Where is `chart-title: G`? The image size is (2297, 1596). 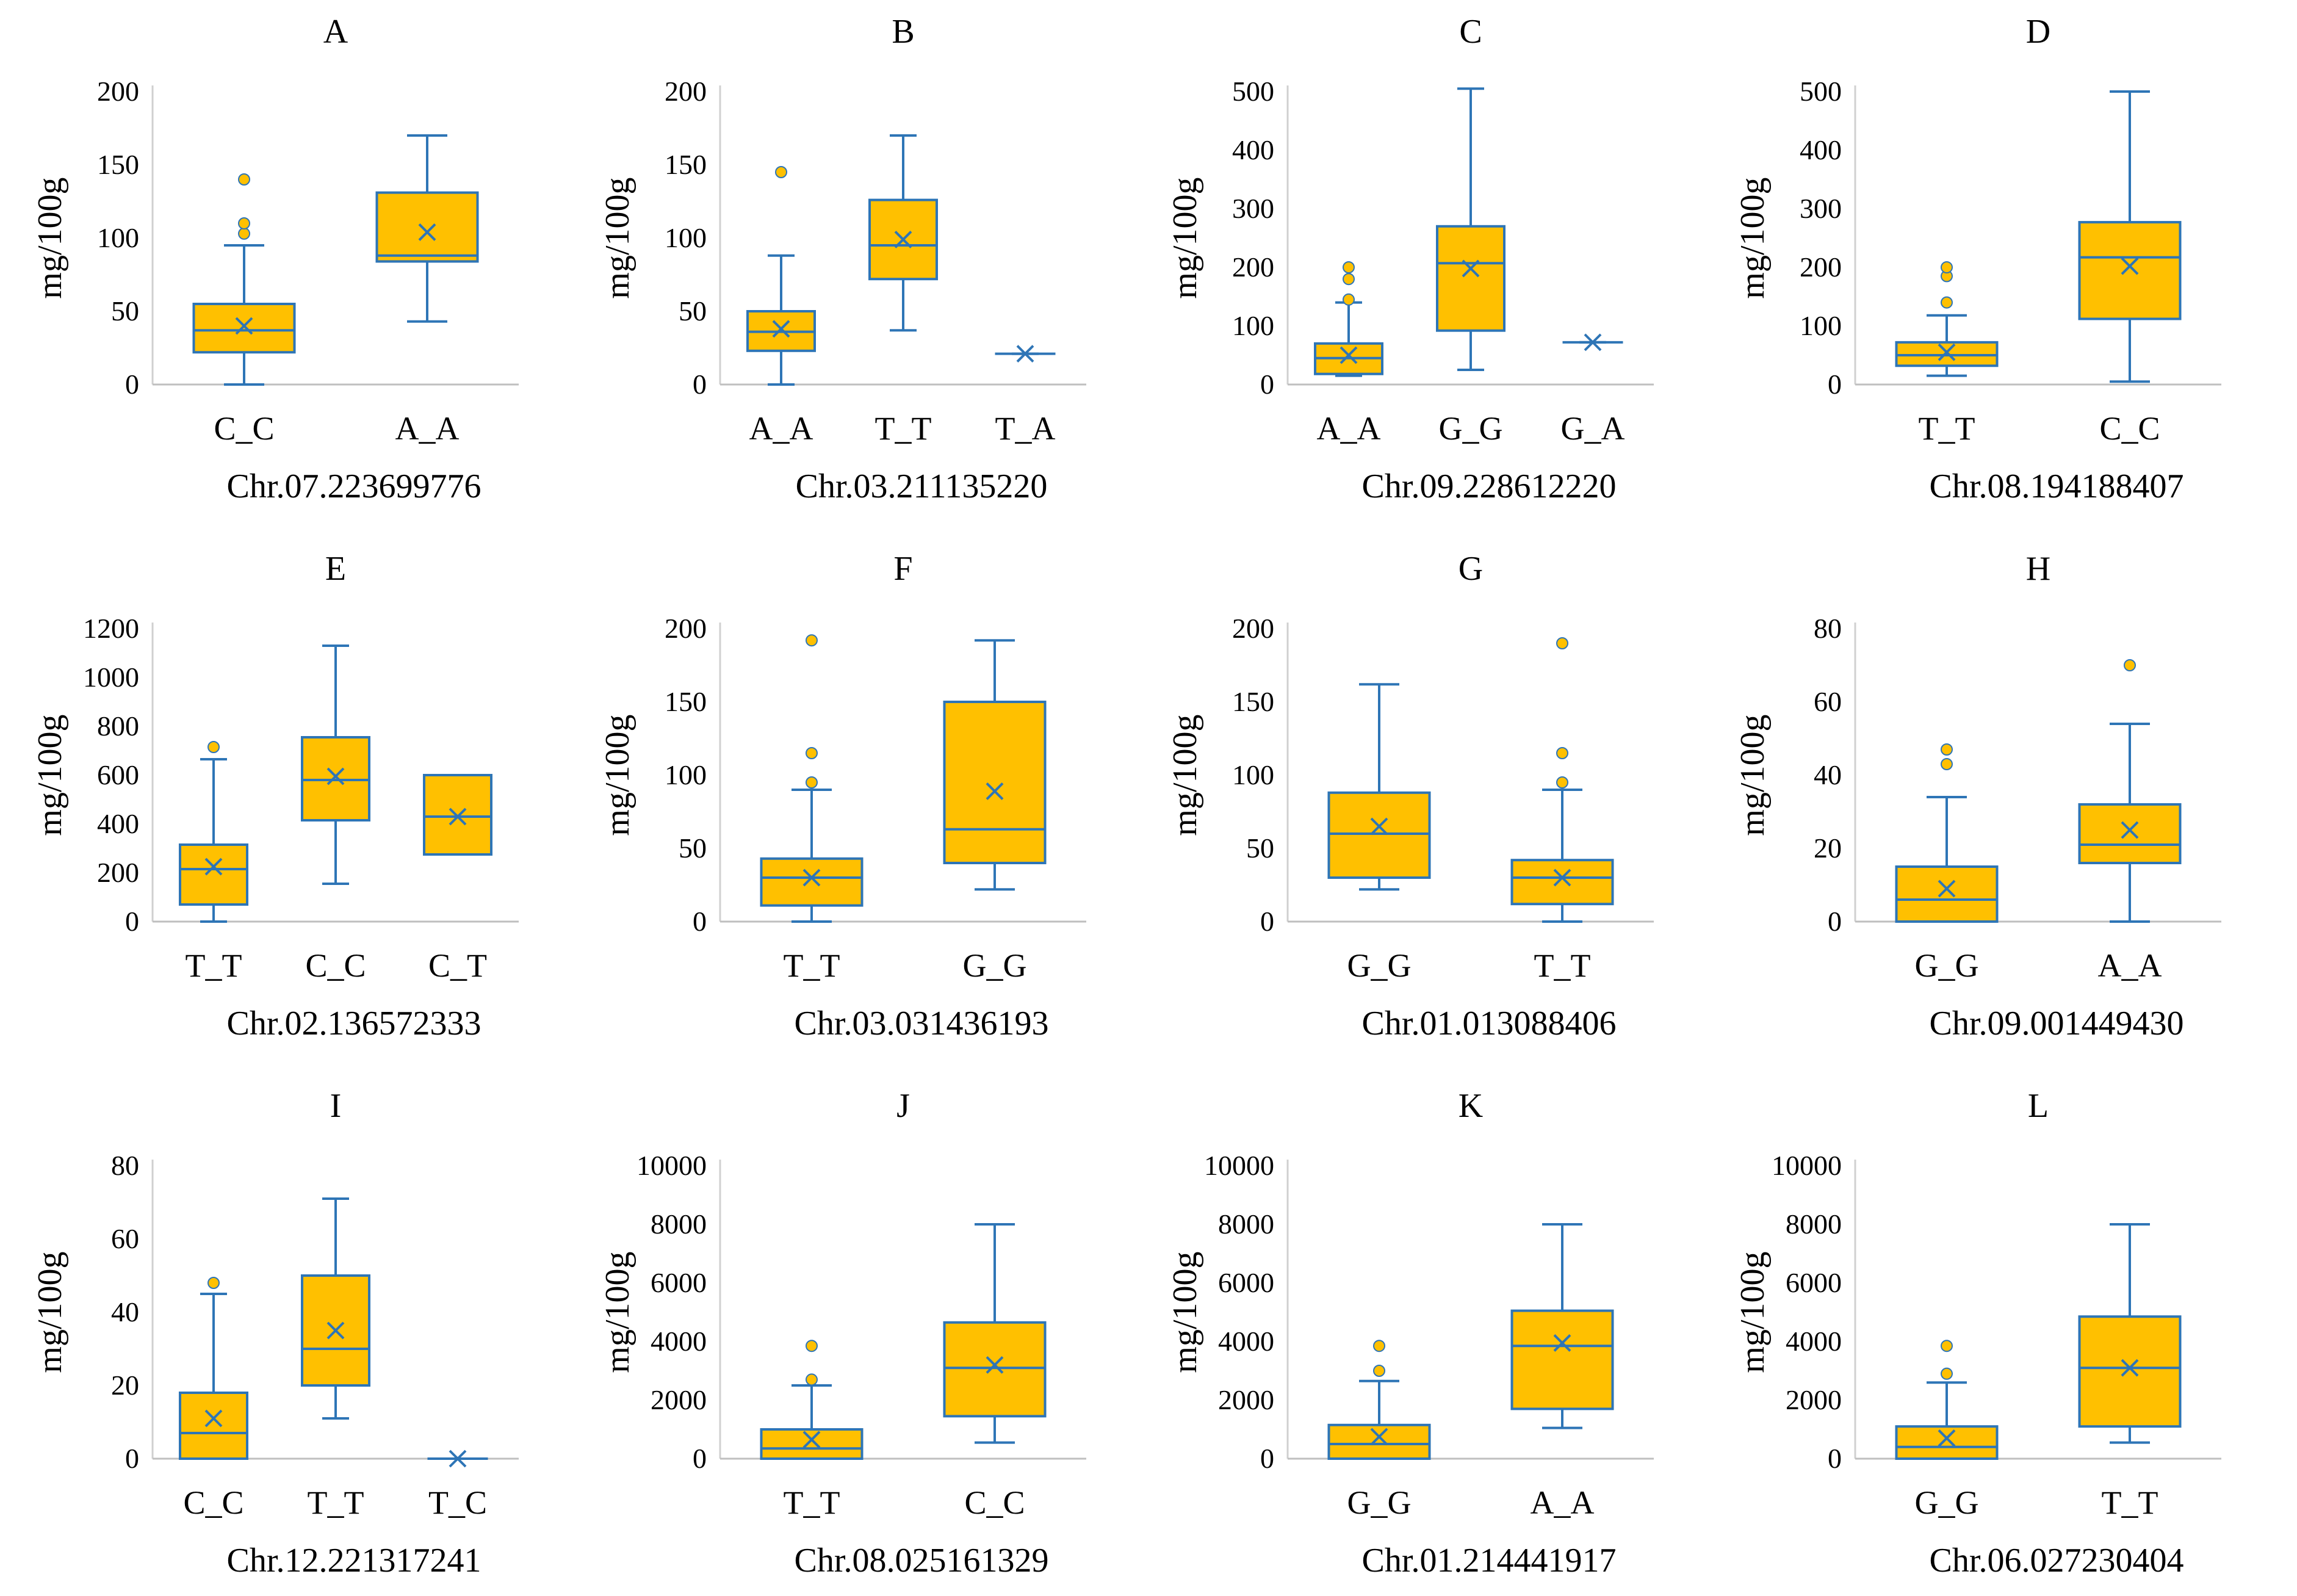 chart-title: G is located at coordinates (1471, 569).